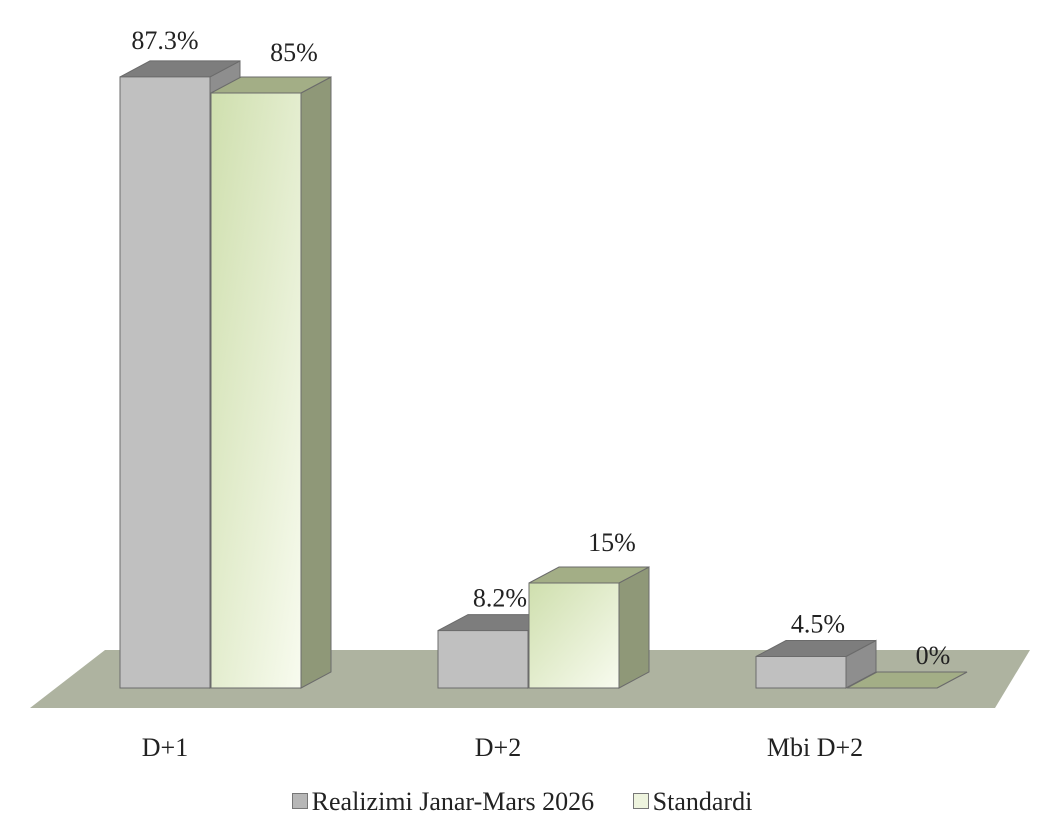 Image resolution: width=1044 pixels, height=826 pixels. Describe the element at coordinates (498, 747) in the screenshot. I see `category-label-2: D+2` at that location.